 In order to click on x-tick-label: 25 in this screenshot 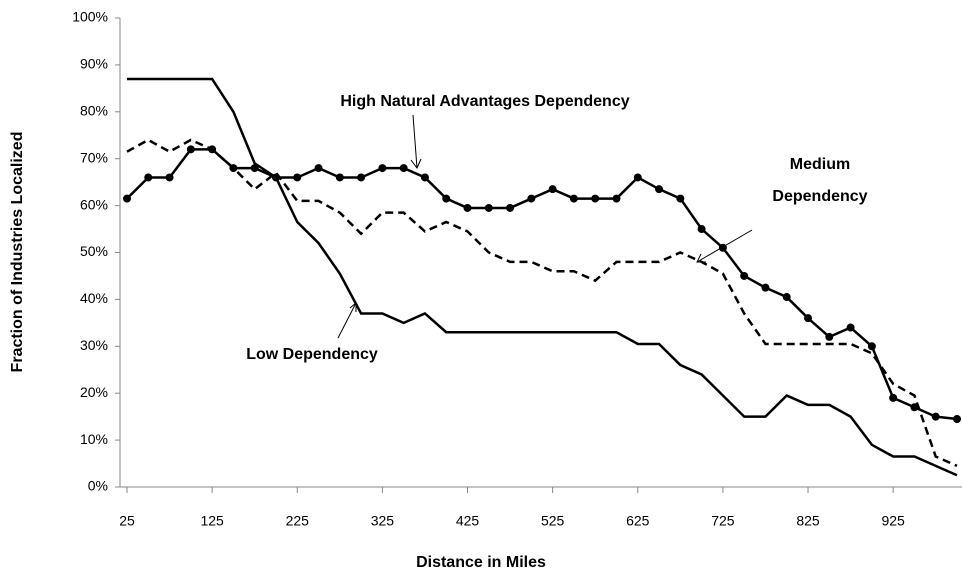, I will do `click(127, 521)`.